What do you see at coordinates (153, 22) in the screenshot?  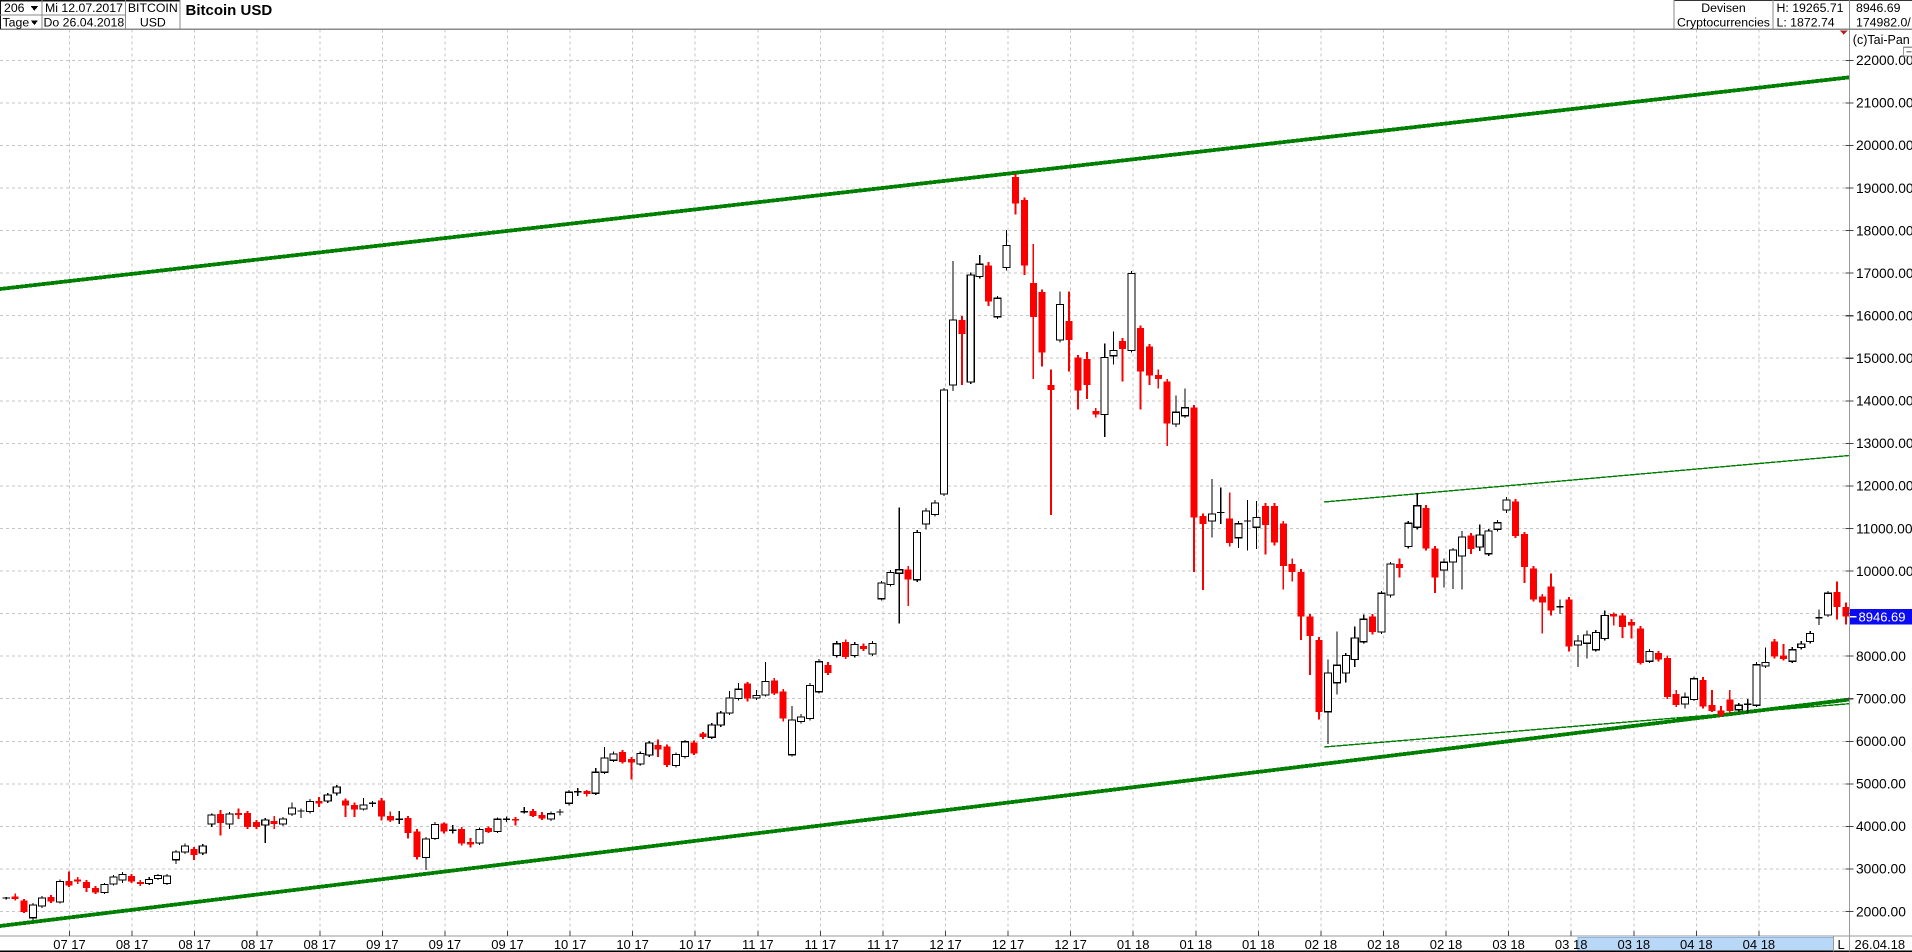 I see `svg-text: USD` at bounding box center [153, 22].